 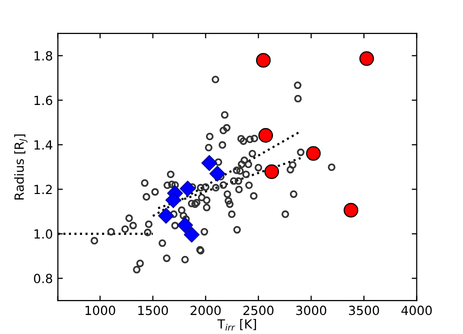 I want to click on y-tick-label: 1.0, so click(x=43, y=234).